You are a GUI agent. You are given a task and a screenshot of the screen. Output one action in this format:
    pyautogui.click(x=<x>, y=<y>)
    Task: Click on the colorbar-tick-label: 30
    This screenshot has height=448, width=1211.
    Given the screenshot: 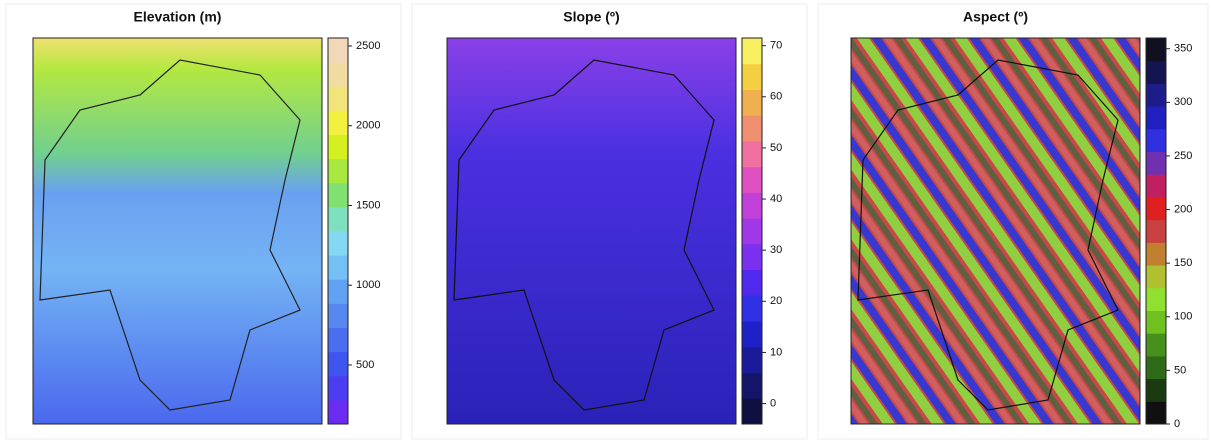 What is the action you would take?
    pyautogui.click(x=776, y=250)
    